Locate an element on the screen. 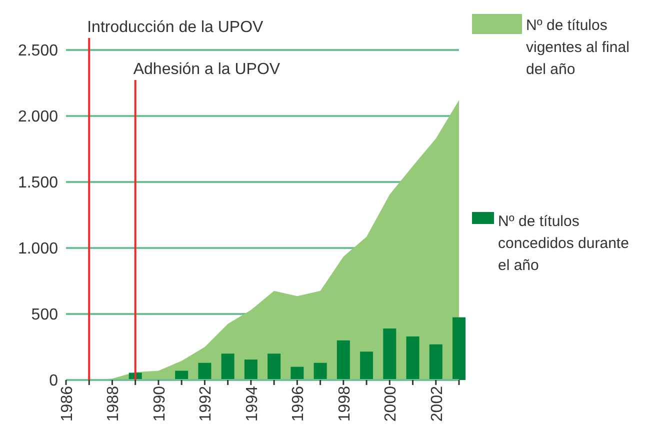 This screenshot has width=645, height=432. x-tick-label: 1994 is located at coordinates (252, 404).